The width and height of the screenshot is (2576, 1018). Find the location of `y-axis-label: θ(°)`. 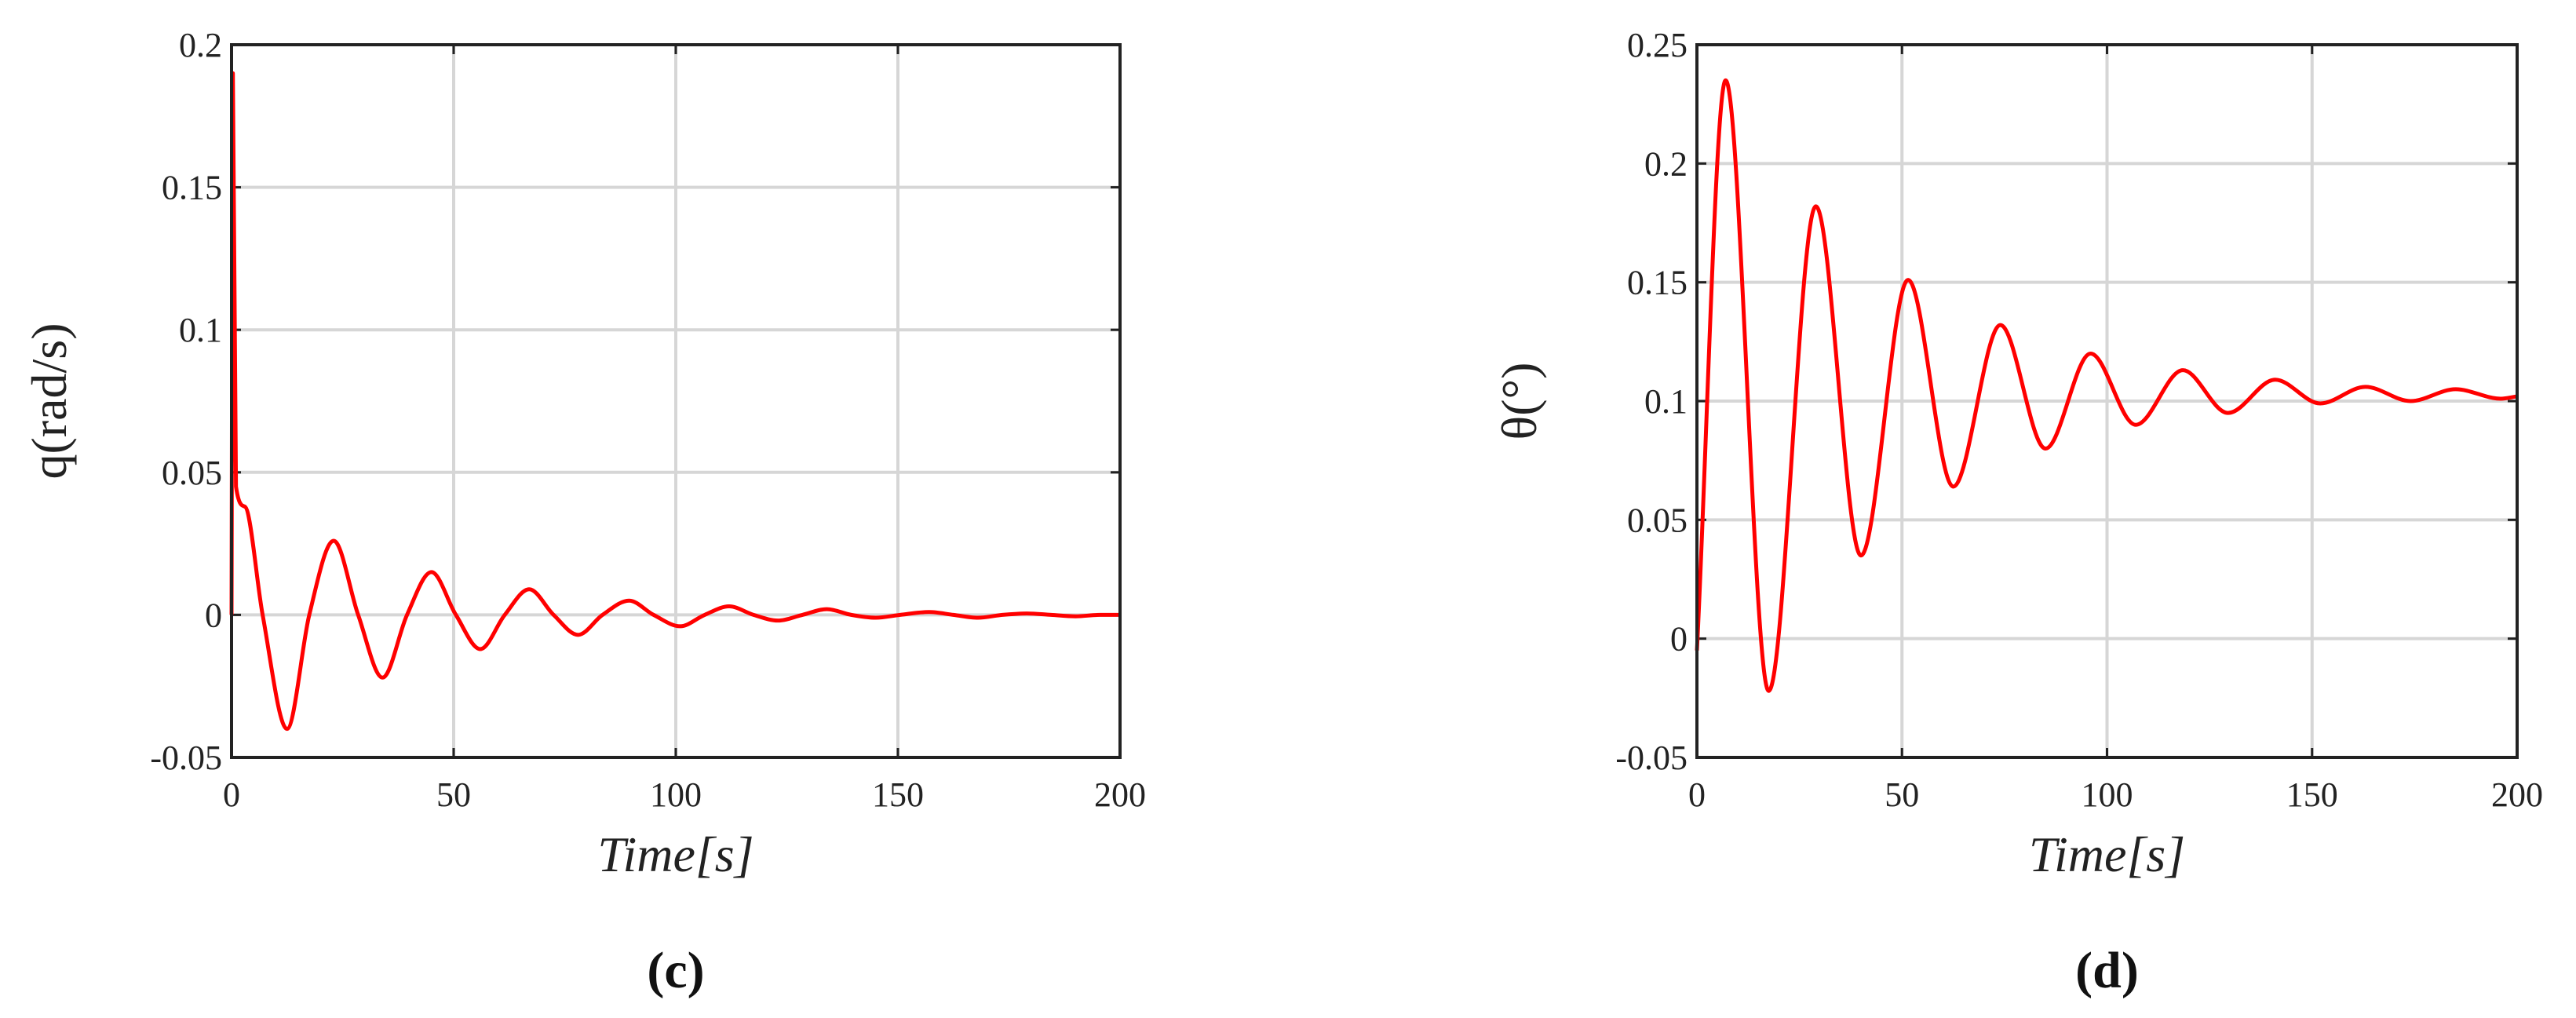

y-axis-label: θ(°) is located at coordinates (1519, 402).